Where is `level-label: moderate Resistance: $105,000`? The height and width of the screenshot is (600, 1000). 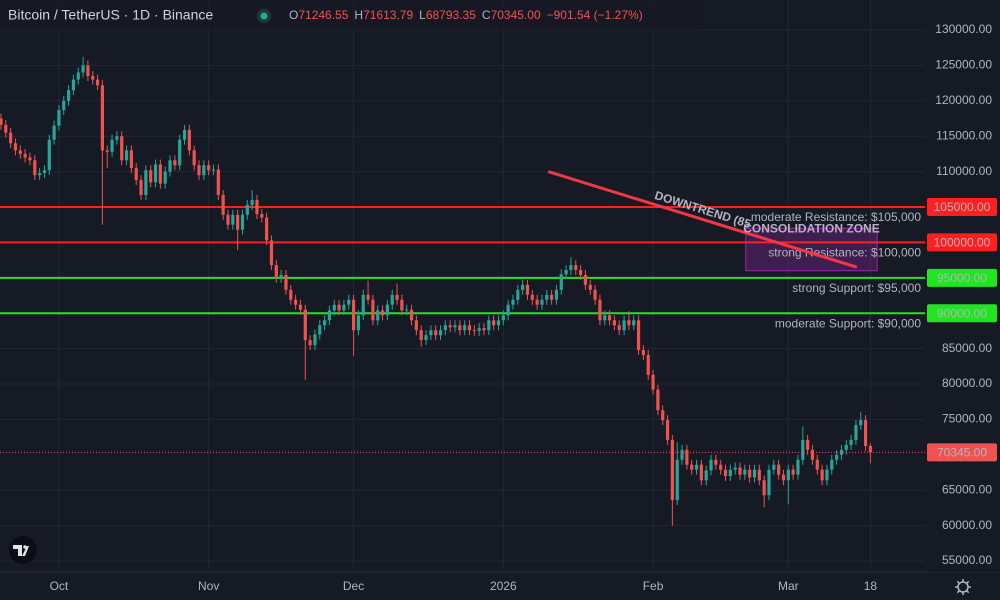 level-label: moderate Resistance: $105,000 is located at coordinates (836, 217).